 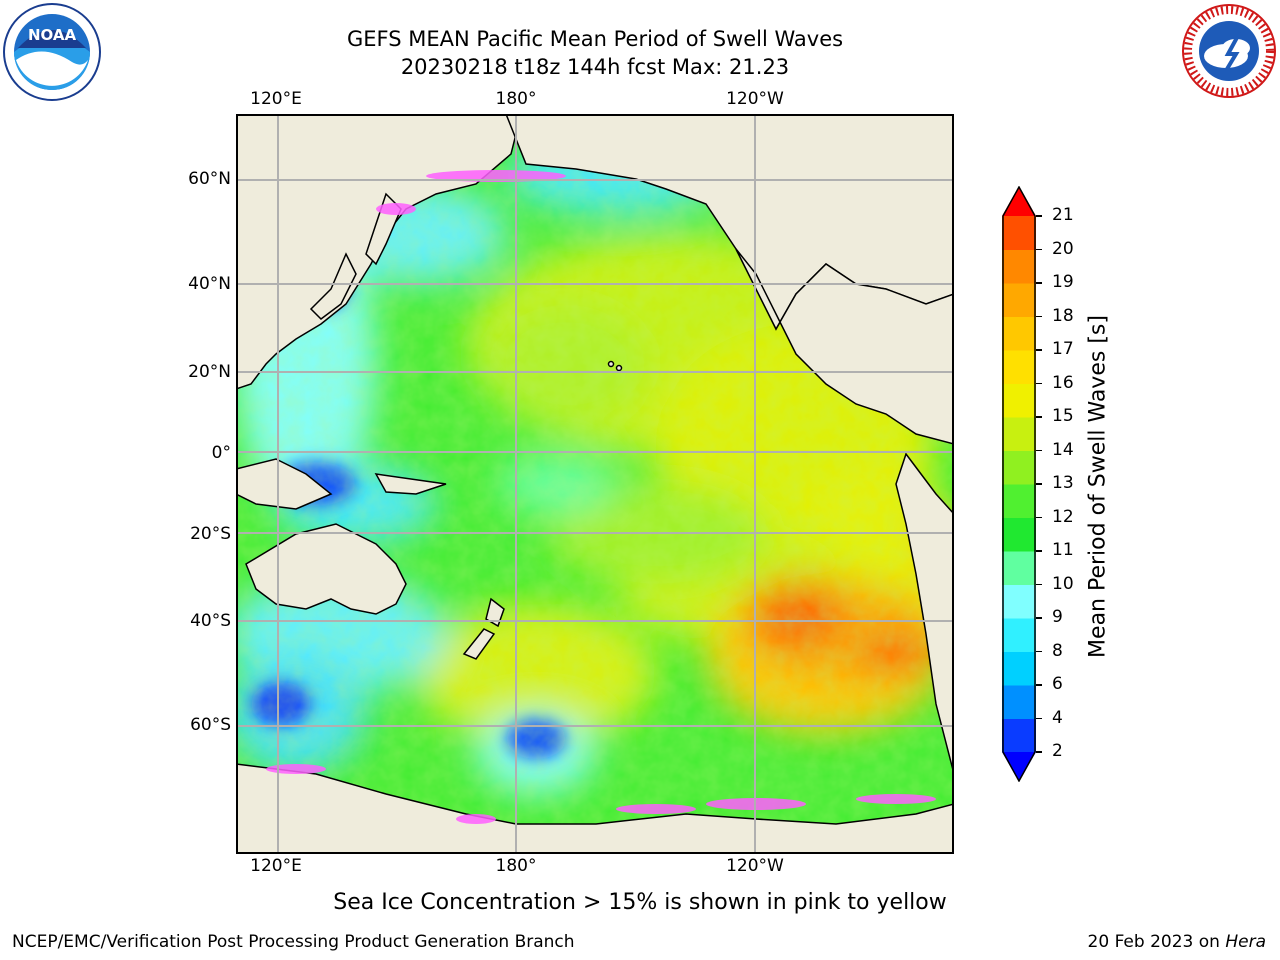 What do you see at coordinates (516, 866) in the screenshot?
I see `bottom-lon-label: 180°` at bounding box center [516, 866].